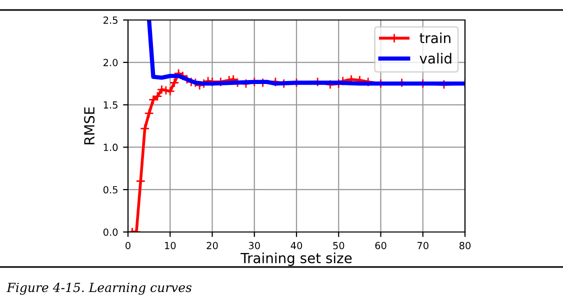  What do you see at coordinates (111, 62) in the screenshot?
I see `y-tick-label: 2.0` at bounding box center [111, 62].